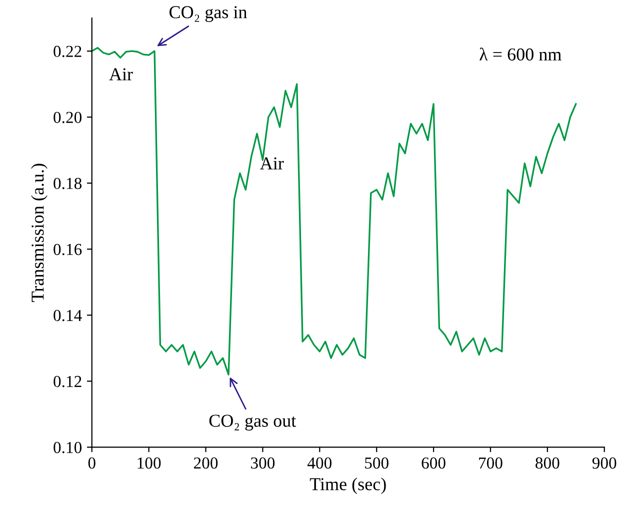  Describe the element at coordinates (68, 250) in the screenshot. I see `y-tick-label: 0.16` at that location.